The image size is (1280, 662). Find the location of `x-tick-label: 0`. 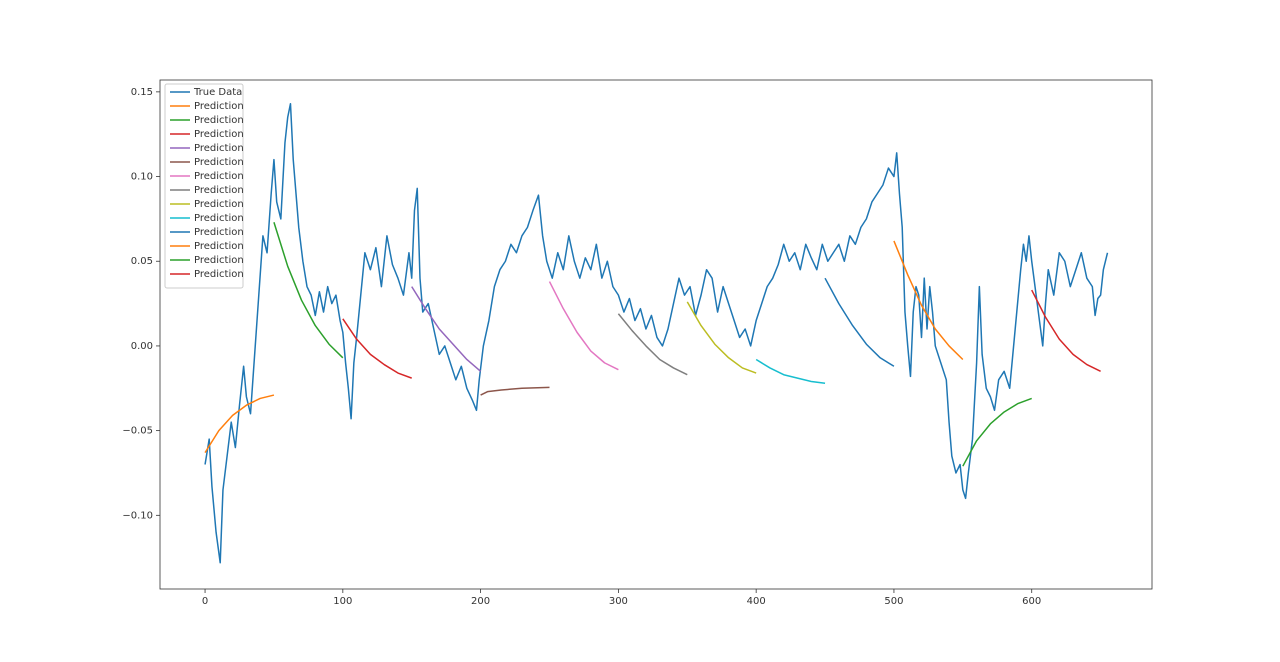

x-tick-label: 0 is located at coordinates (205, 601).